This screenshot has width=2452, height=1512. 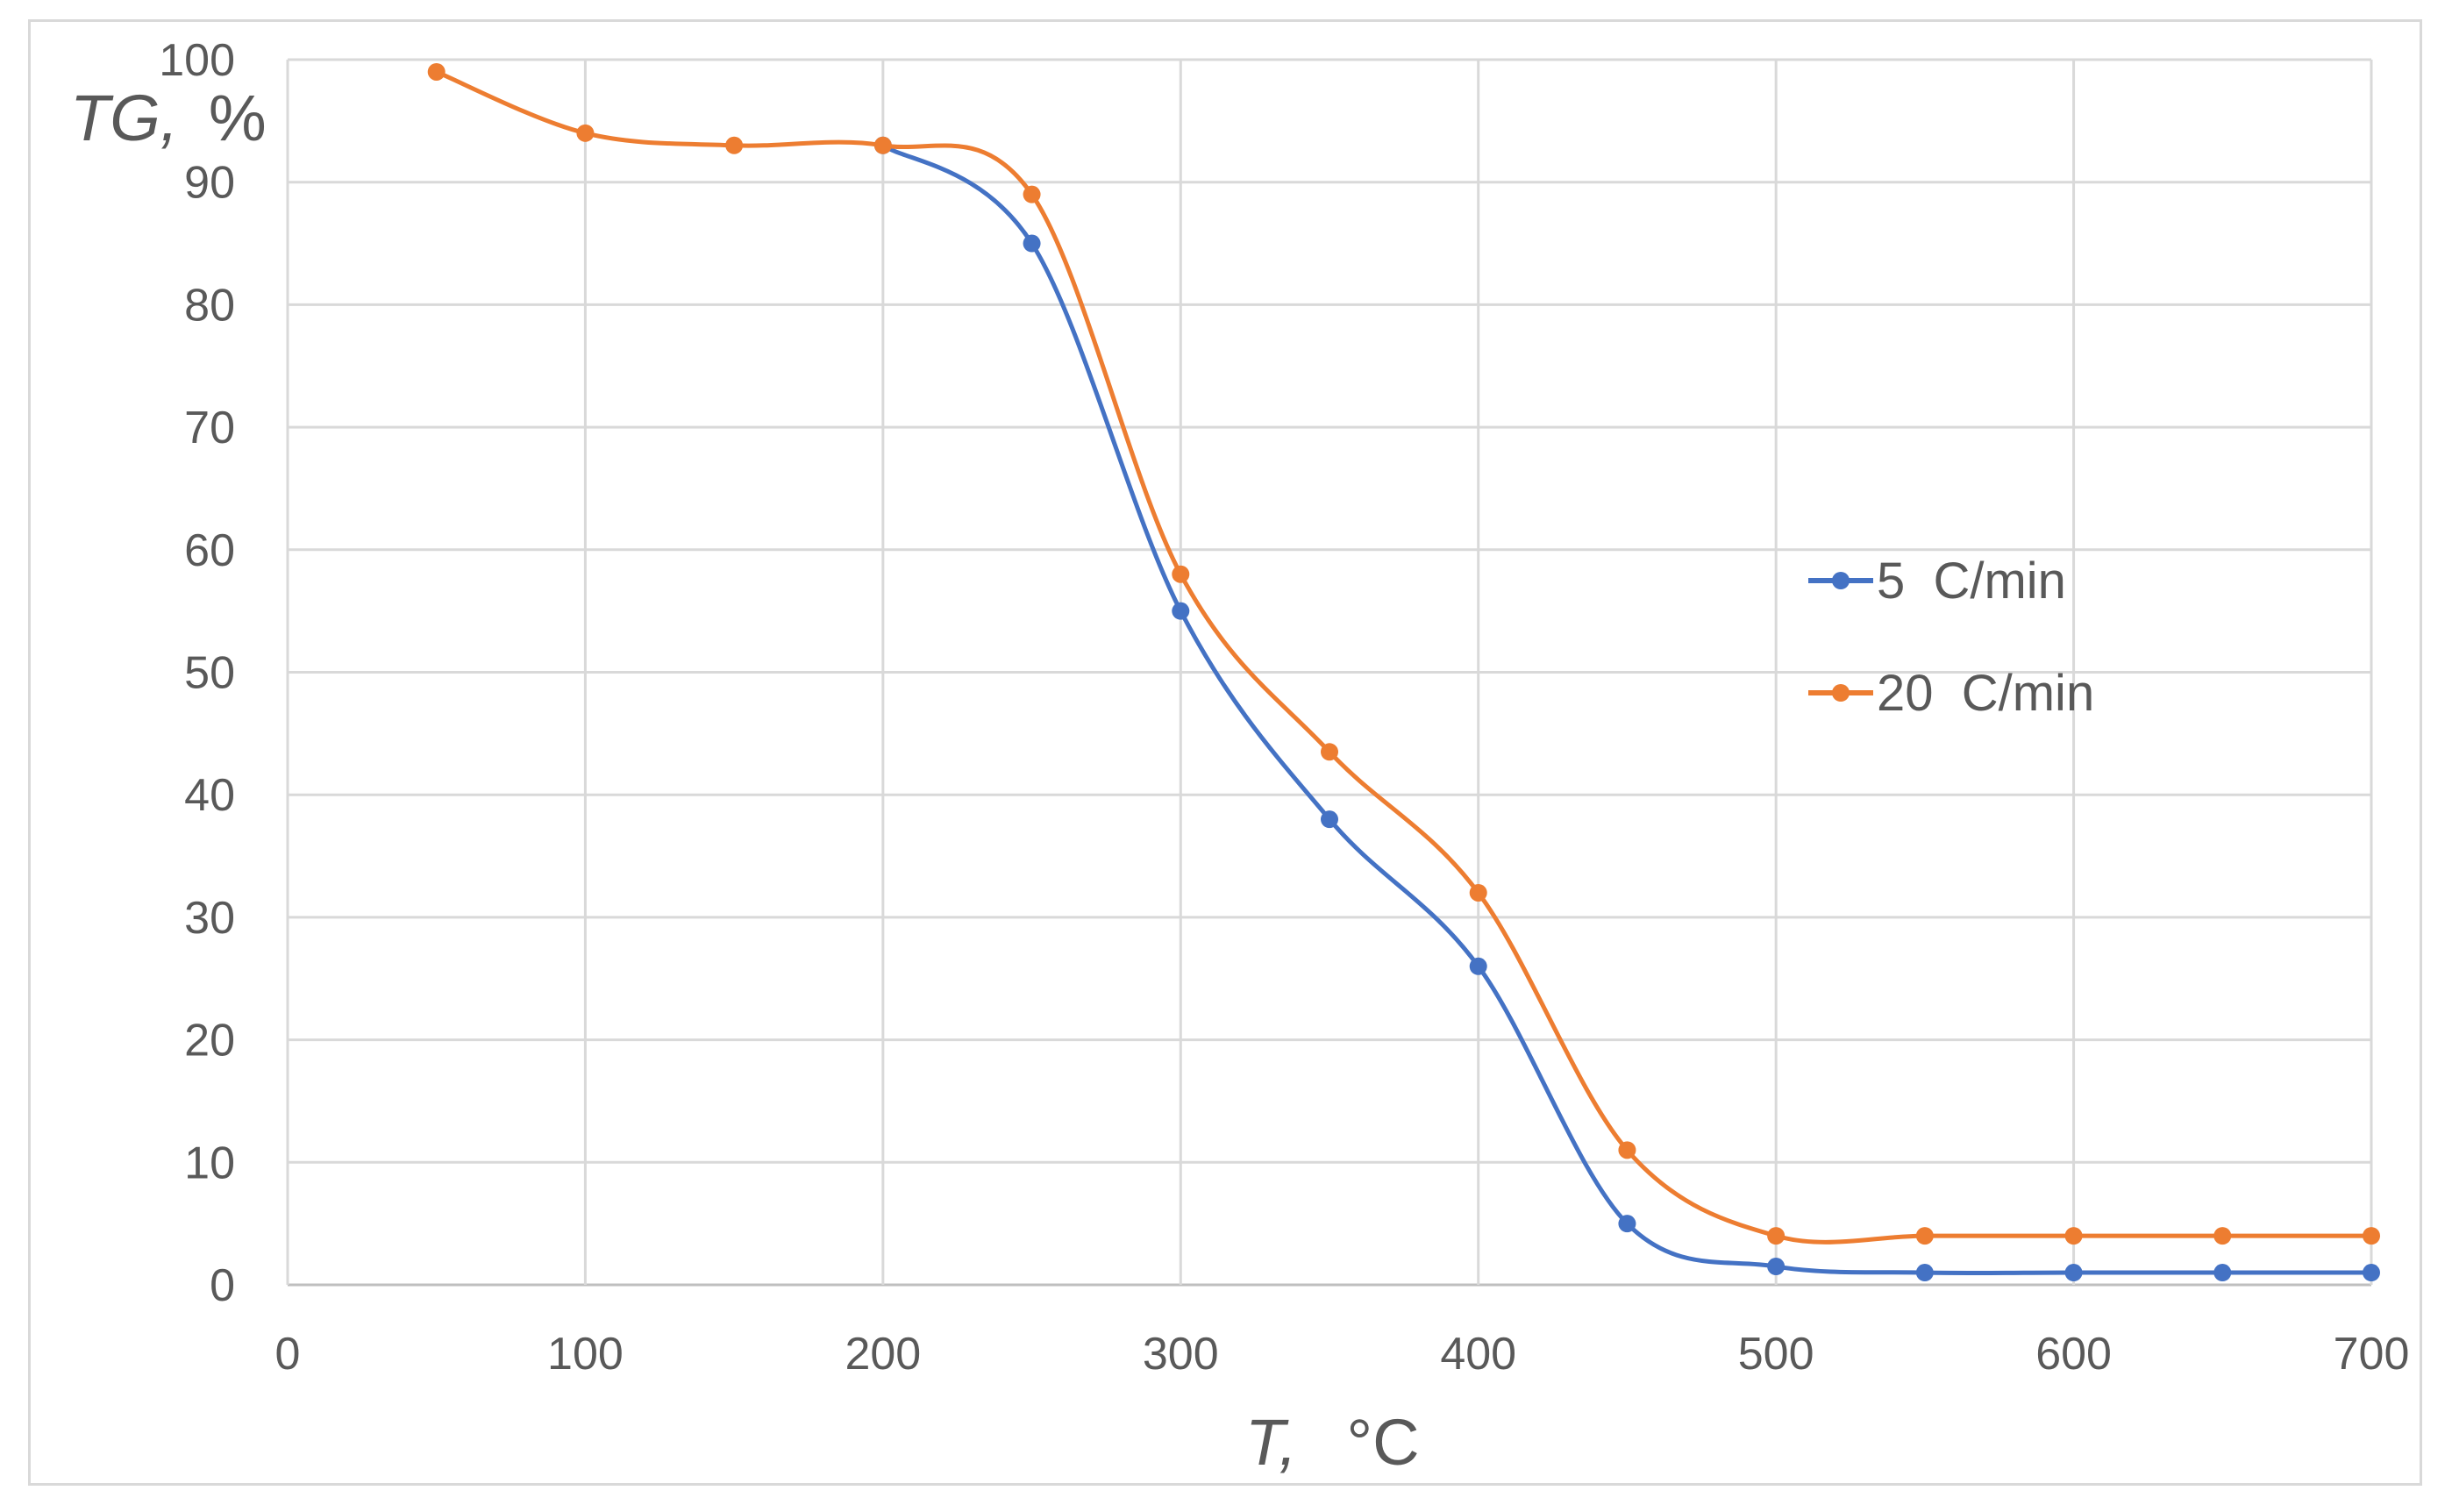 I want to click on legend-item-5cmin: 5 C/min, so click(x=1937, y=581).